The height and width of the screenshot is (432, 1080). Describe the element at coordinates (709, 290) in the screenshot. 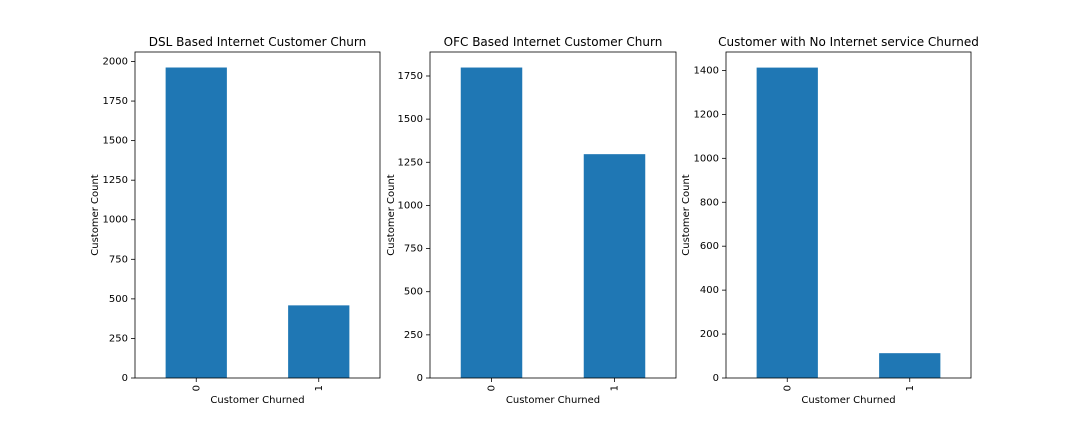

I see `y-tick-label: 400` at that location.